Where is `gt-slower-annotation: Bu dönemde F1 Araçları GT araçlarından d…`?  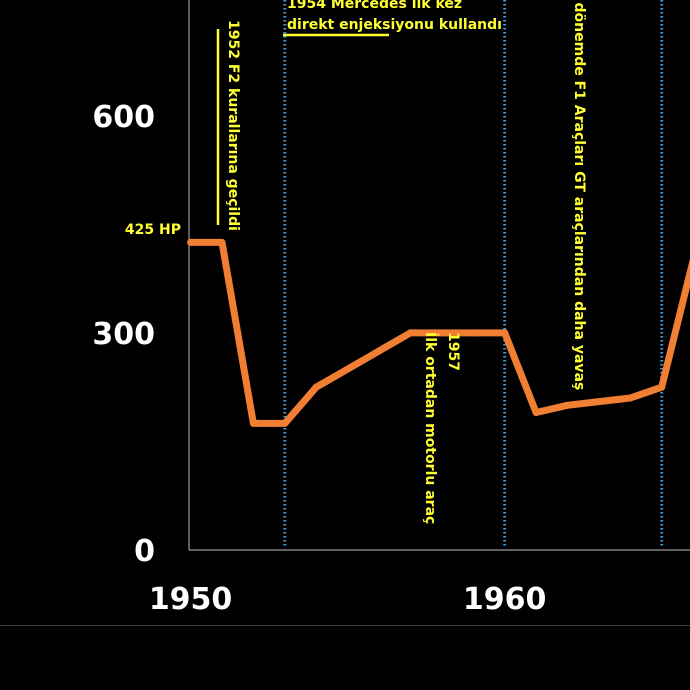 gt-slower-annotation: Bu dönemde F1 Araçları GT araçlarından d… is located at coordinates (579, 195).